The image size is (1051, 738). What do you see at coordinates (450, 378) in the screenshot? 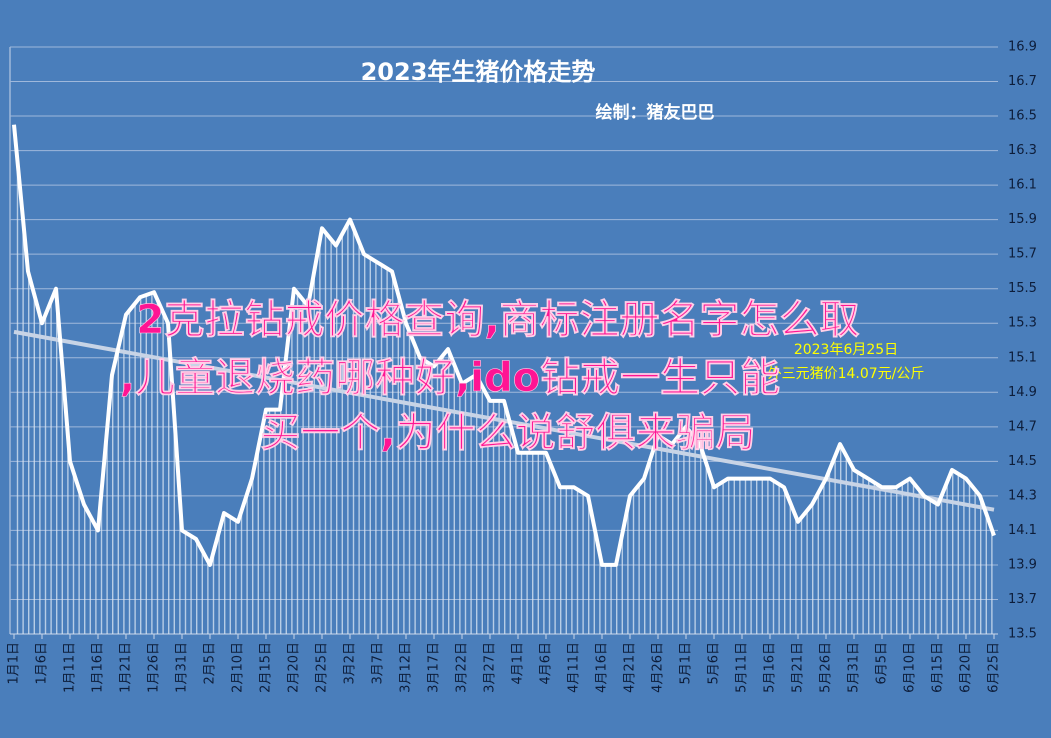
I see `overlay-text: ,儿童退烧药哪种好,ido钻戒一生只能` at bounding box center [450, 378].